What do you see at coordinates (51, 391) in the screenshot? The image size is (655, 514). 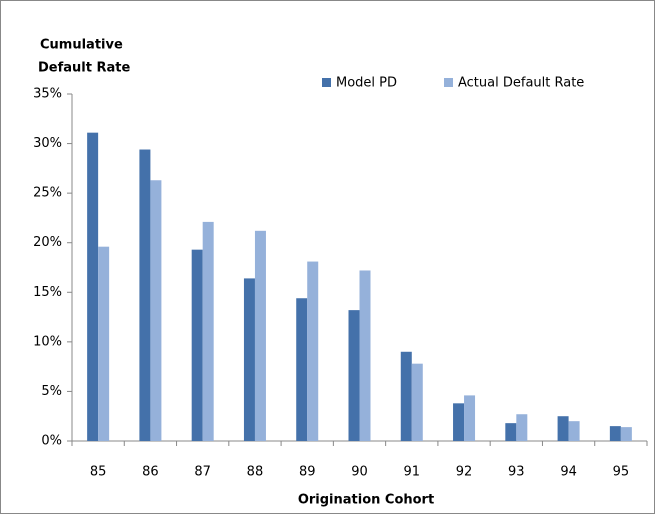 I see `y-tick-label: 5%` at bounding box center [51, 391].